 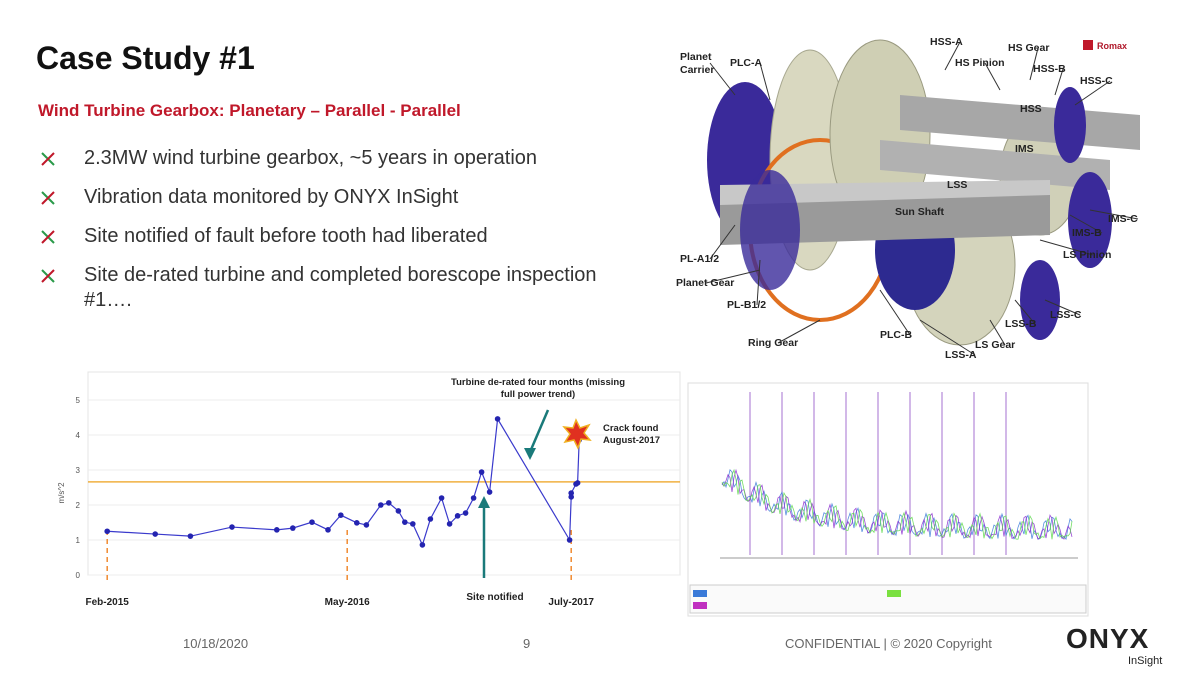 What do you see at coordinates (271, 197) in the screenshot?
I see `bullet-text: Vibration data monitored by ONYX InSight` at bounding box center [271, 197].